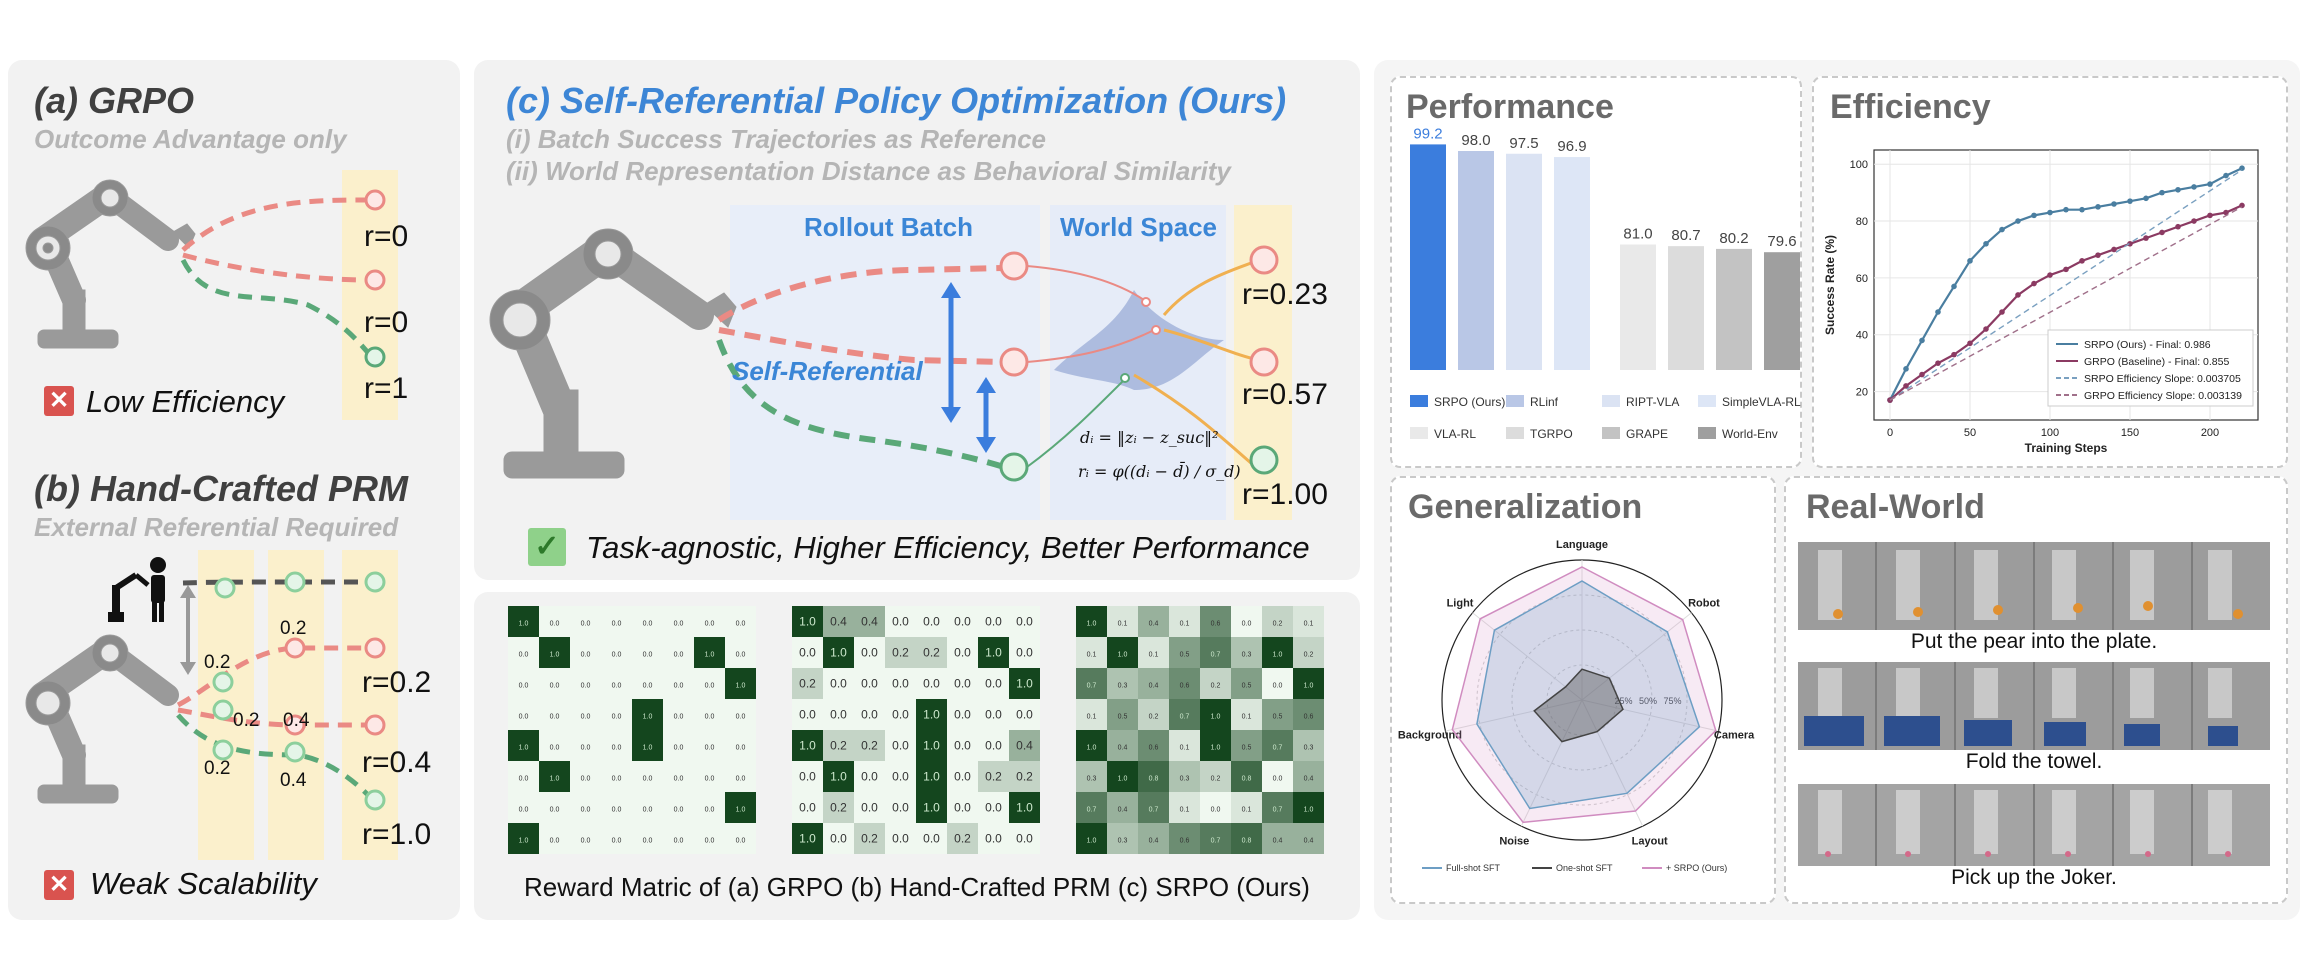 The height and width of the screenshot is (980, 2300). What do you see at coordinates (2156, 362) in the screenshot?
I see `legend-label: GRPO (Baseline) - Final: 0.855` at bounding box center [2156, 362].